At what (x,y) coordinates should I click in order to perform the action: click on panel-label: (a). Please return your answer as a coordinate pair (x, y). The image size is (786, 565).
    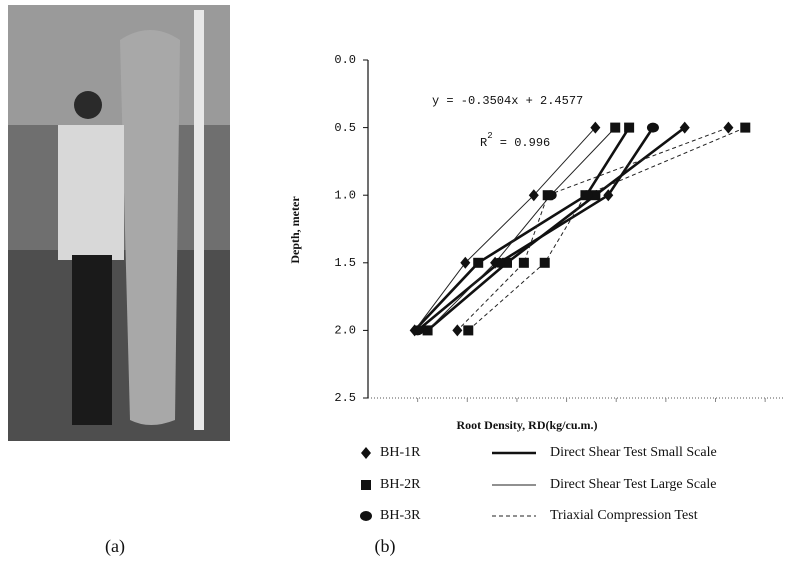
    Looking at the image, I should click on (115, 546).